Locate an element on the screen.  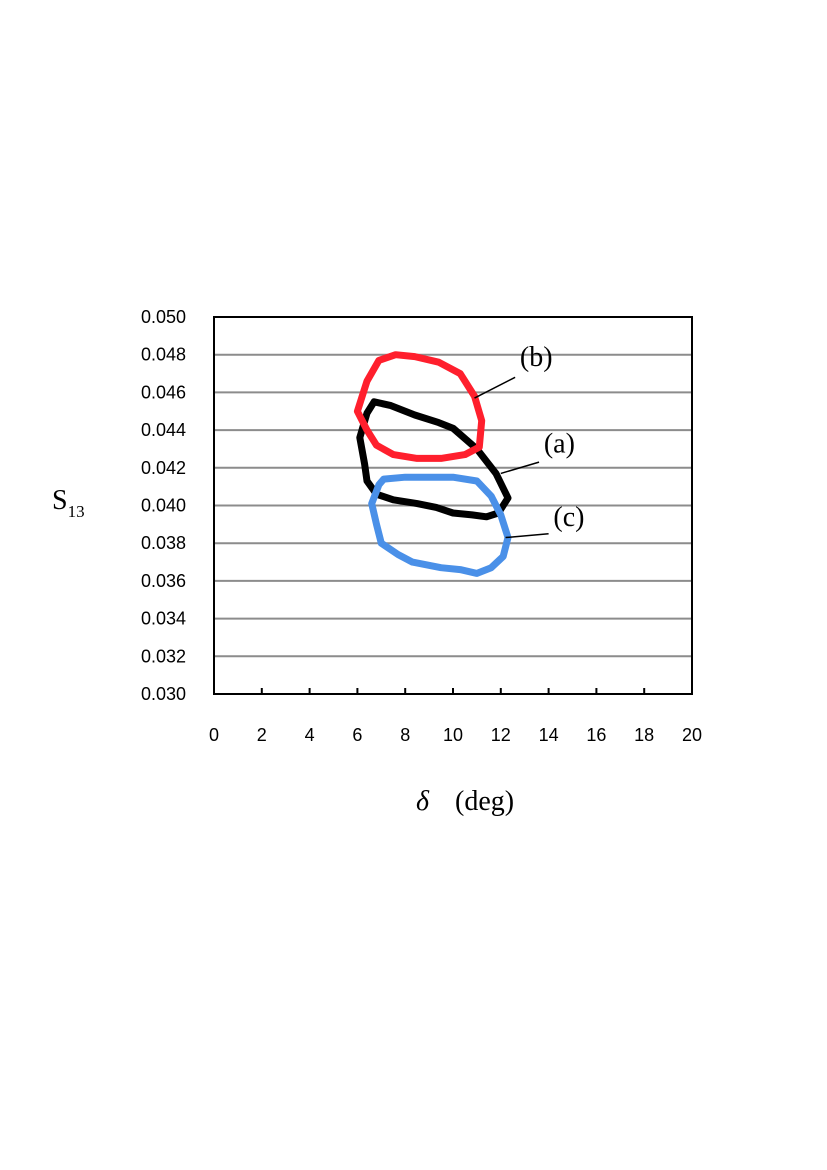
y-axis-label-main: S is located at coordinates (60, 500).